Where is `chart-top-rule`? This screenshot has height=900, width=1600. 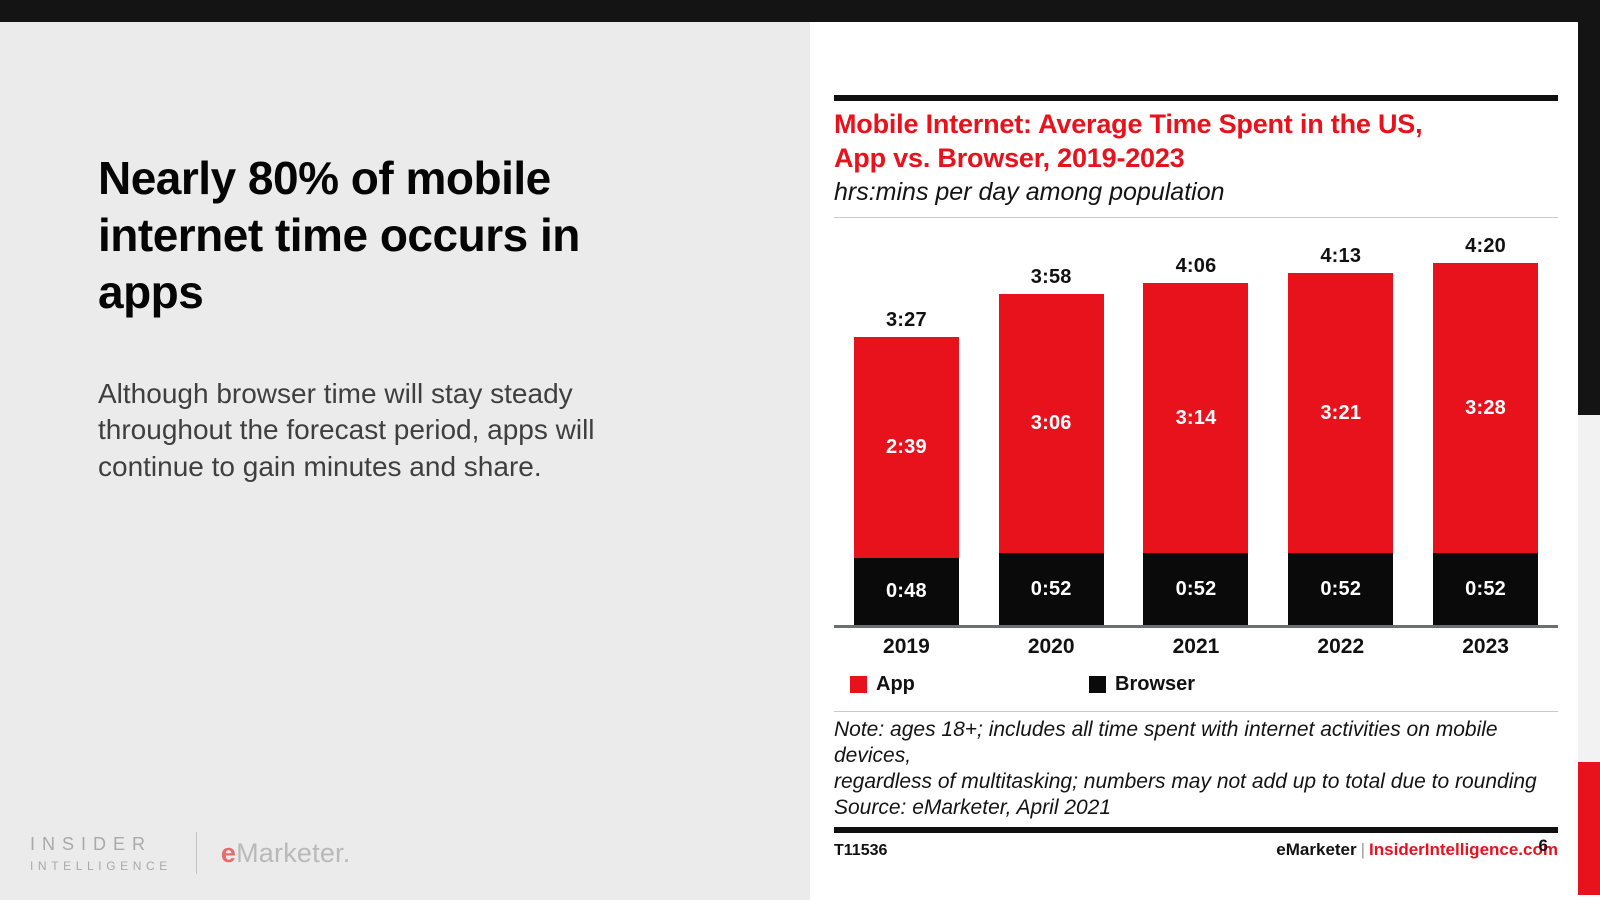
chart-top-rule is located at coordinates (1196, 98).